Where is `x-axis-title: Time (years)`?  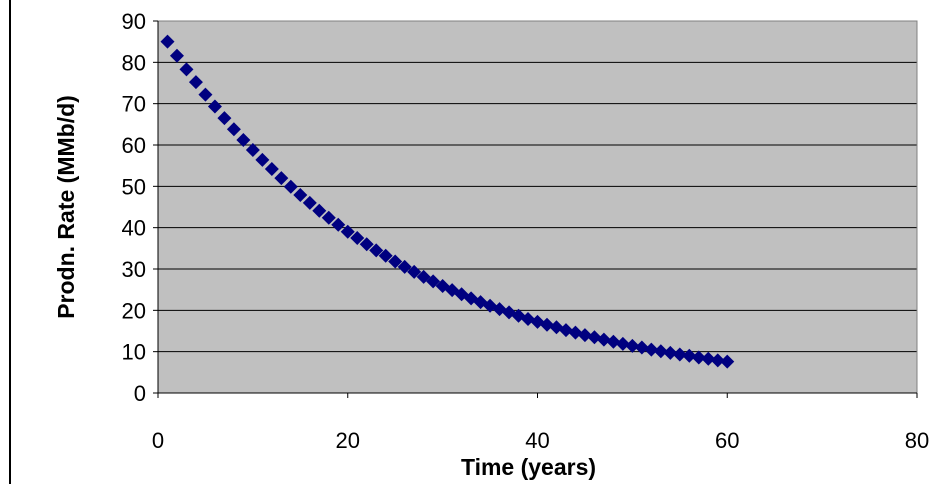
x-axis-title: Time (years) is located at coordinates (528, 467).